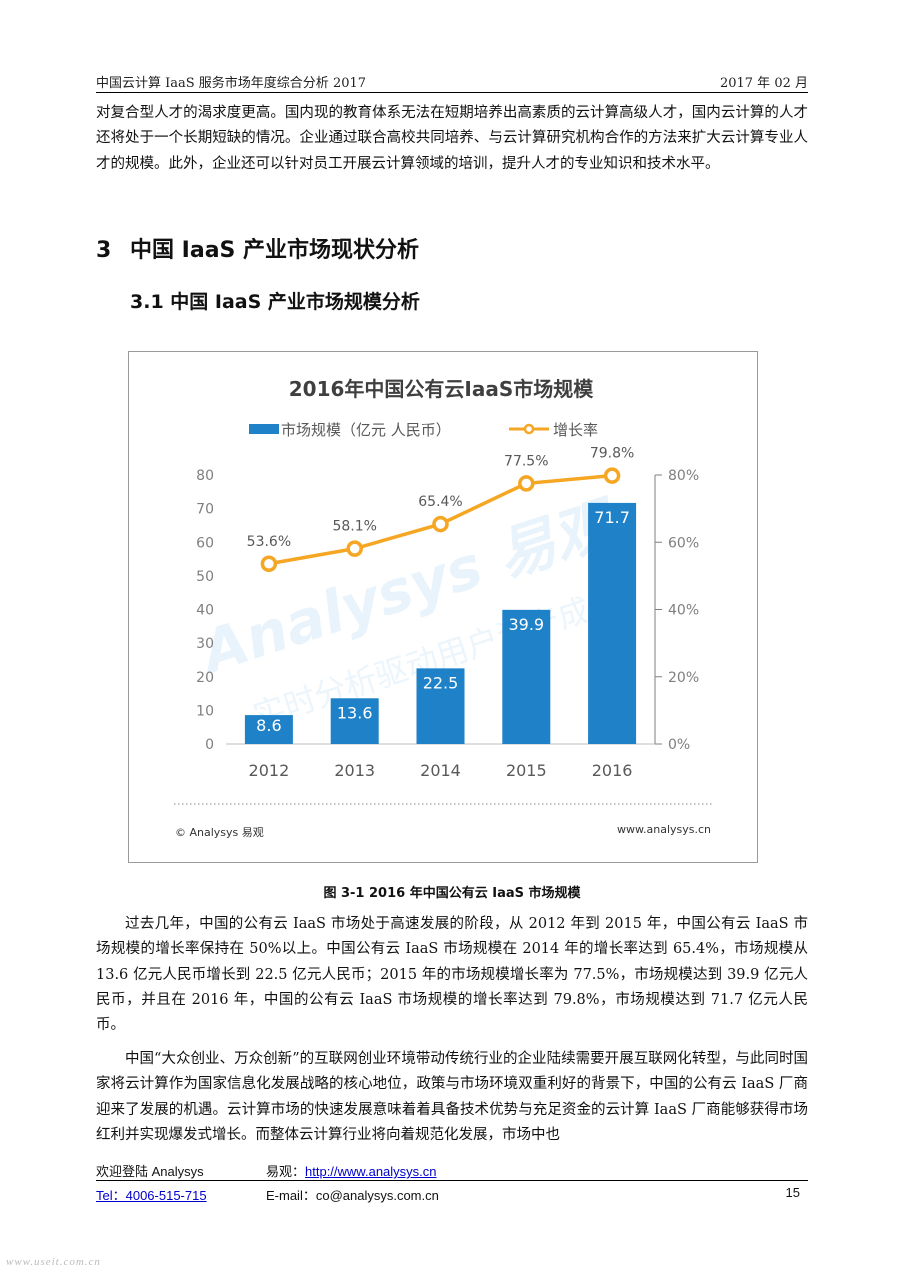 The width and height of the screenshot is (904, 1280). I want to click on y-tick-label: 60, so click(205, 543).